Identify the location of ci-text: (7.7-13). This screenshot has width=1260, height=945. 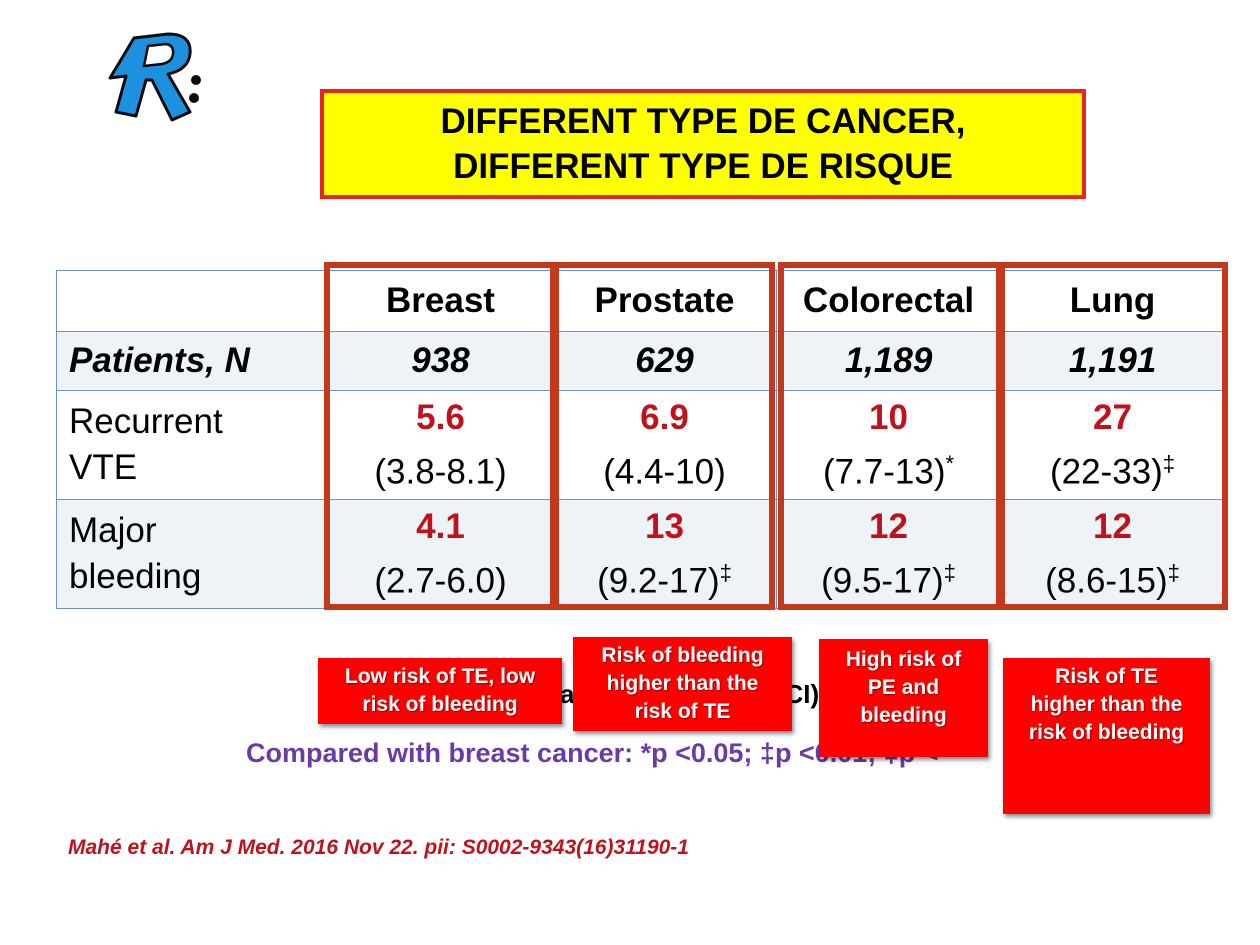
(884, 472).